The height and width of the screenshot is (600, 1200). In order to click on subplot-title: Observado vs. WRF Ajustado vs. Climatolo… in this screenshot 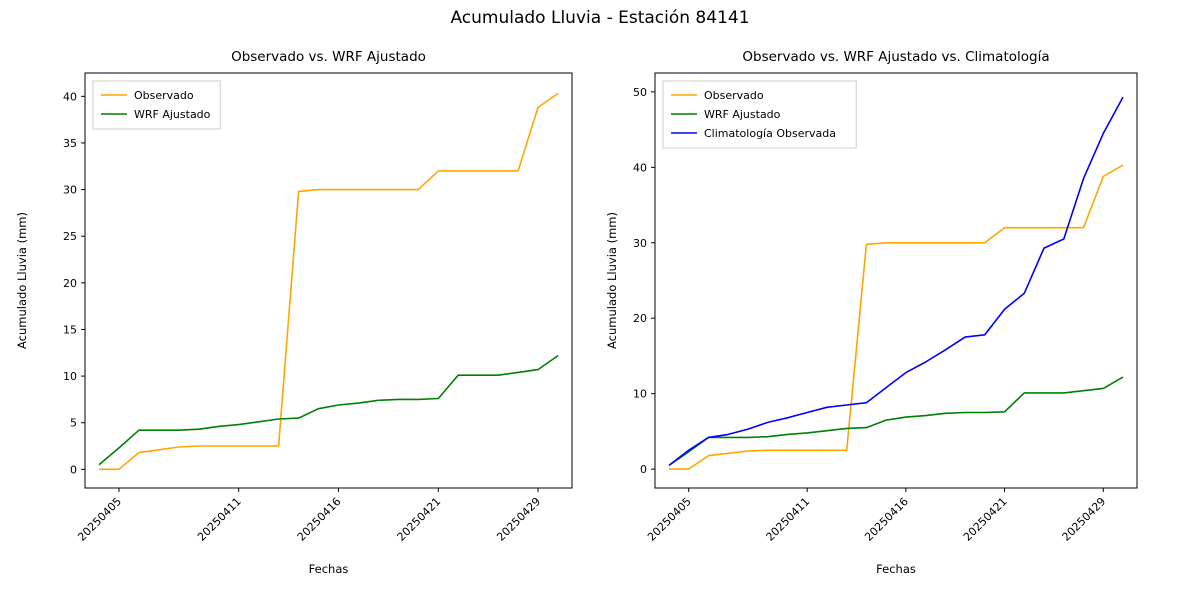, I will do `click(895, 57)`.